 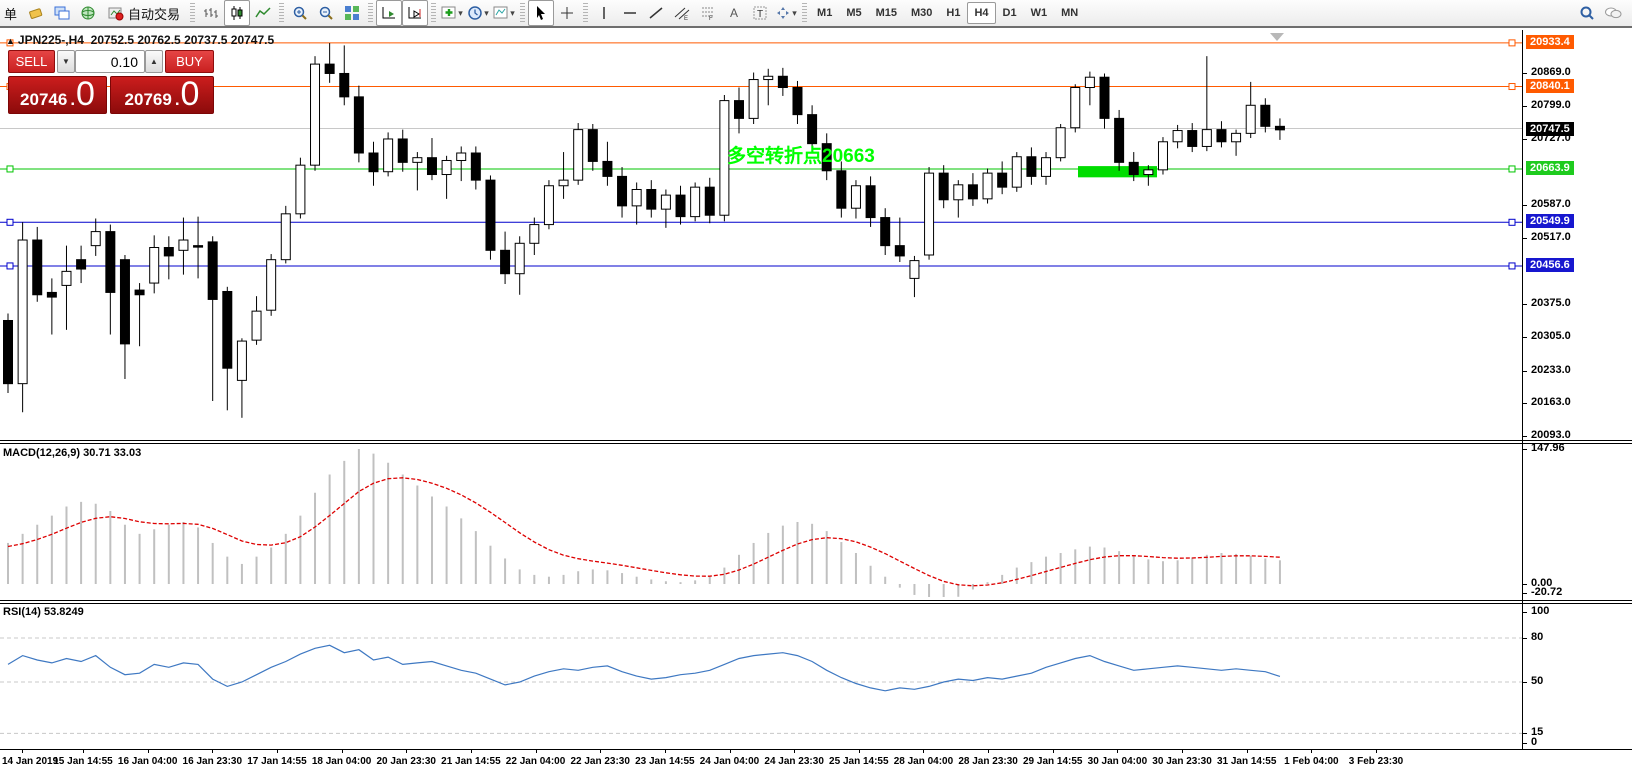 I want to click on search-icon, so click(x=1587, y=13).